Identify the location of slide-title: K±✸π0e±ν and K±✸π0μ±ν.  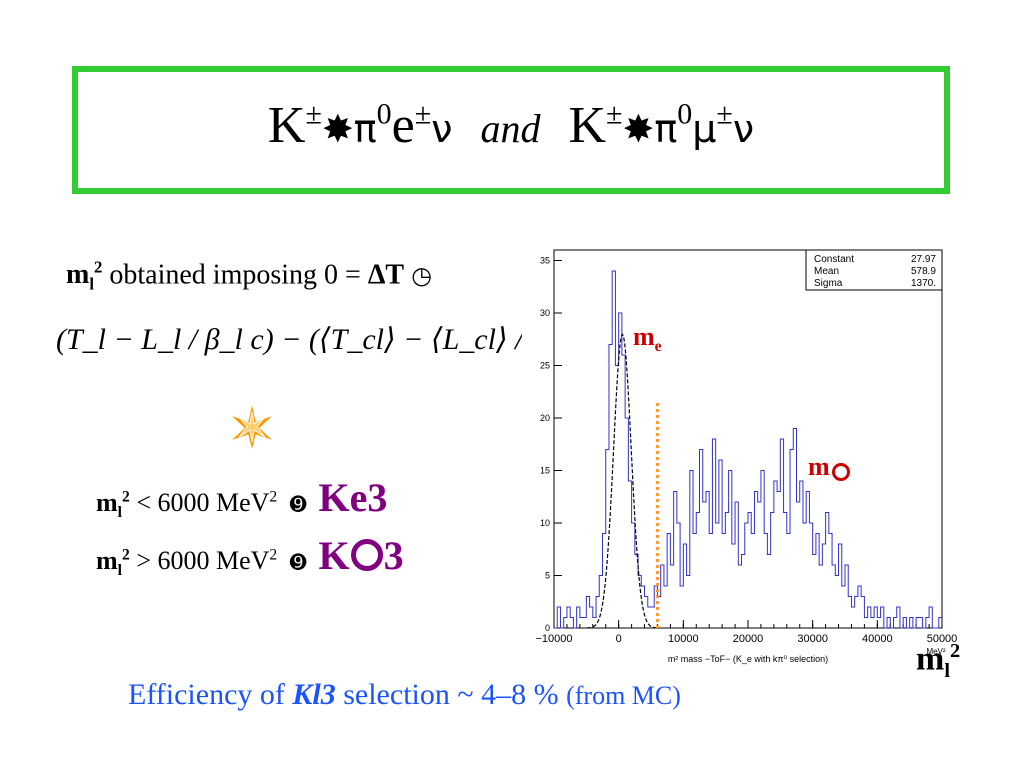
(511, 125).